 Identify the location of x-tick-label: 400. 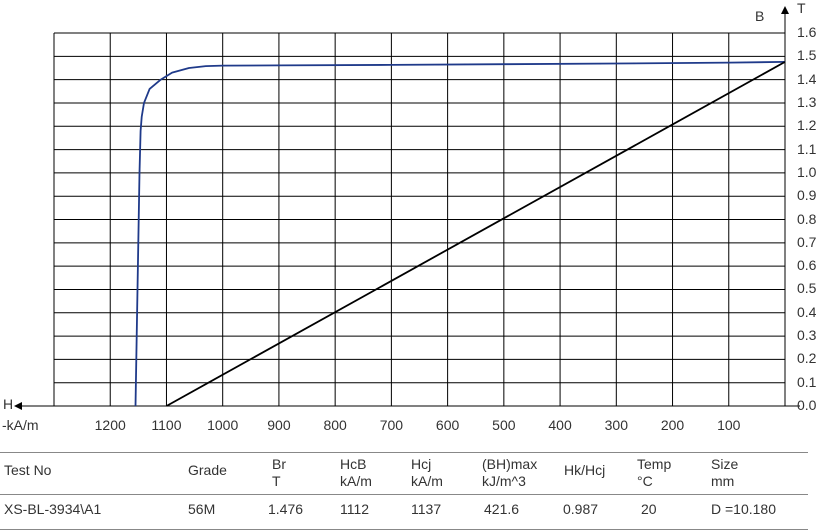
(560, 425).